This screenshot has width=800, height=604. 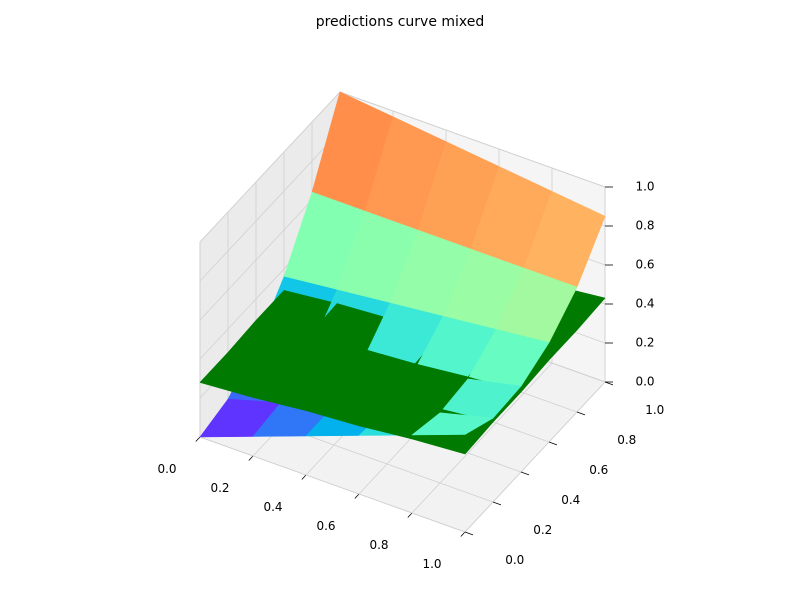 What do you see at coordinates (644, 265) in the screenshot?
I see `z-tick-label: 0.6` at bounding box center [644, 265].